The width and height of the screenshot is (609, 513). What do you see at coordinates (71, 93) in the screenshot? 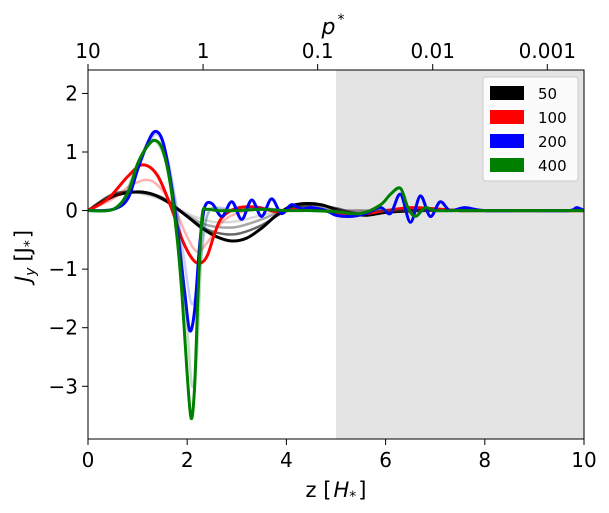
I see `y-tick-label: 2` at bounding box center [71, 93].